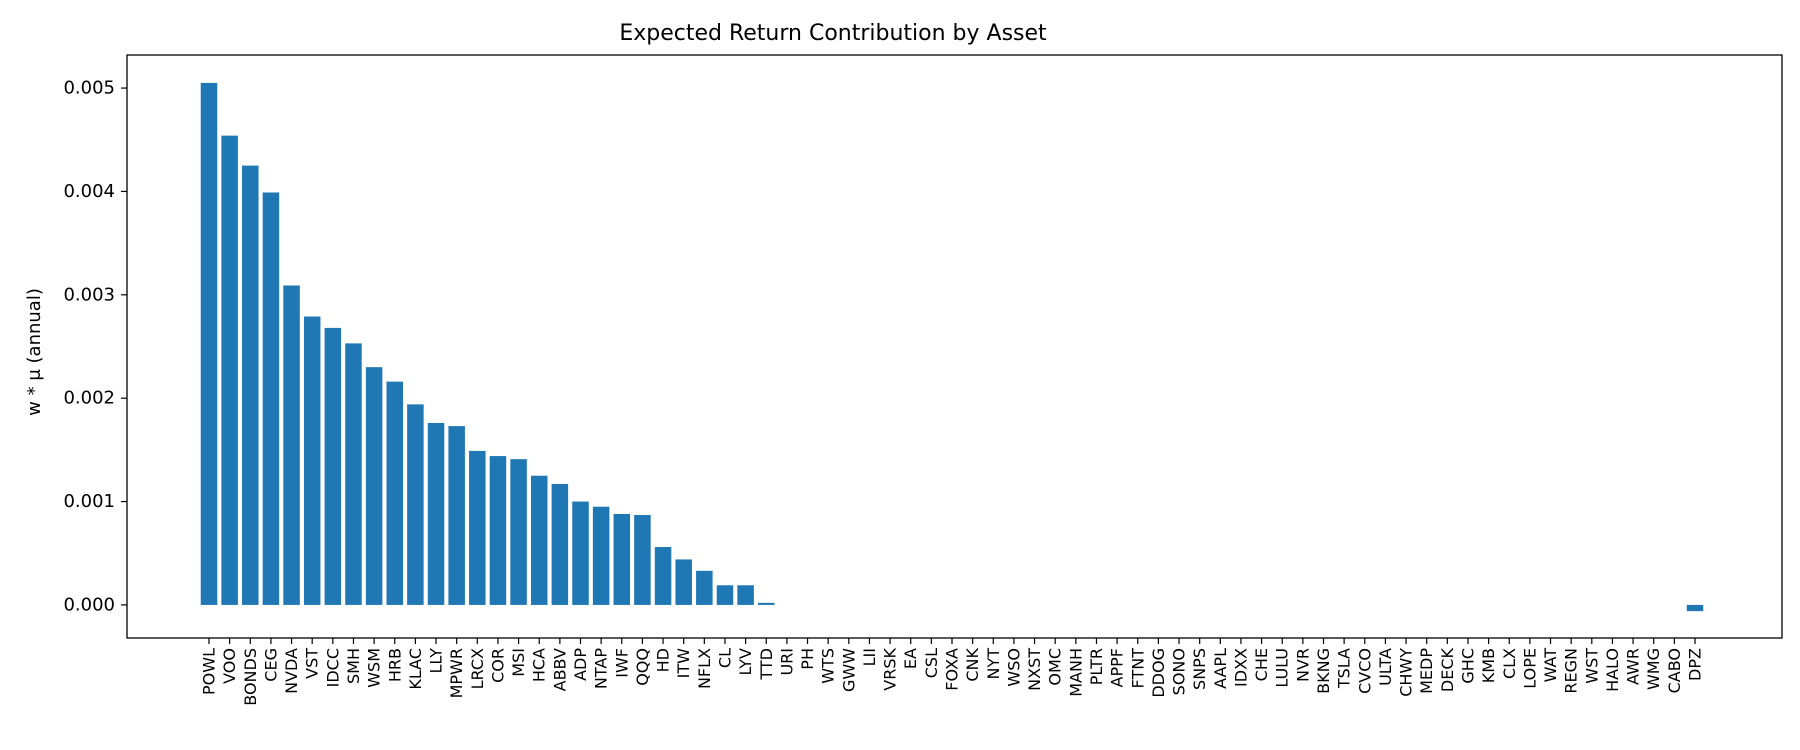 The height and width of the screenshot is (750, 1800). I want to click on x-tick-label: MEDP, so click(1426, 671).